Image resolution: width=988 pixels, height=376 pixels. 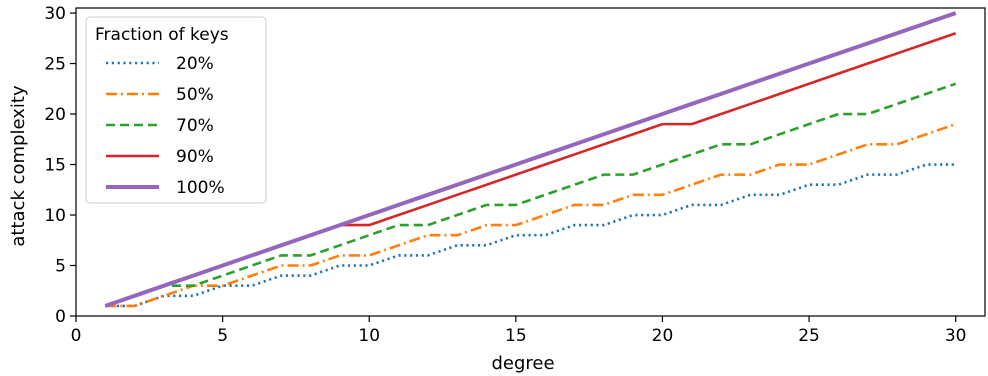 What do you see at coordinates (60, 267) in the screenshot?
I see `y-tick-label: 5` at bounding box center [60, 267].